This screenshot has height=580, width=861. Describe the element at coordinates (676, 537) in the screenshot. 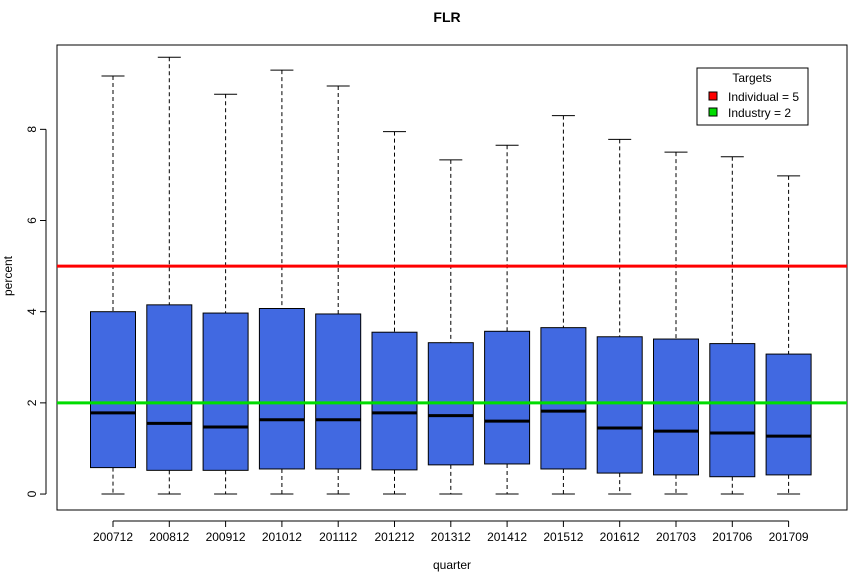

I see `x-tick-label: 201703` at that location.